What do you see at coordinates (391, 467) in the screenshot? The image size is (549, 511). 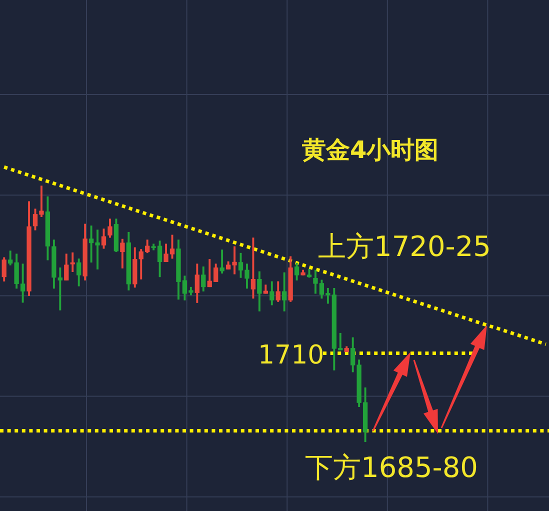 I see `text: 下方1685-80` at bounding box center [391, 467].